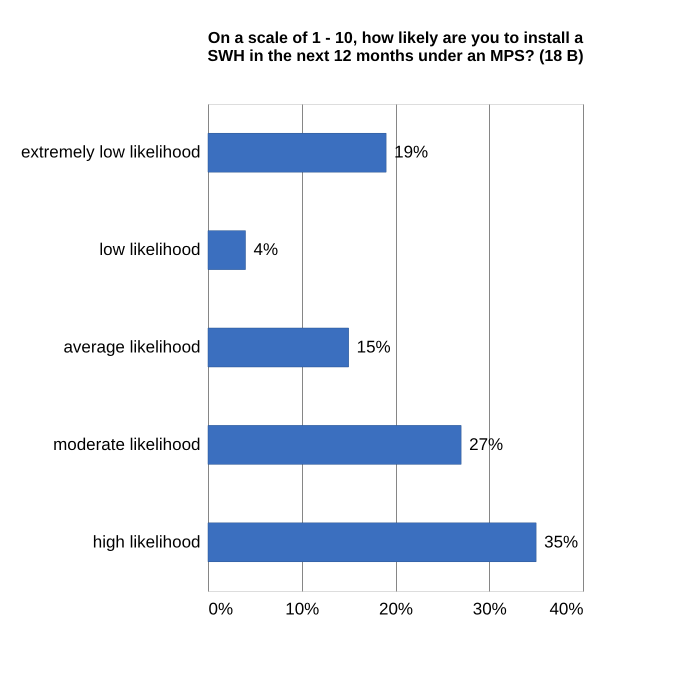 The image size is (681, 696). What do you see at coordinates (395, 47) in the screenshot?
I see `chart-title: On a scale of 1 - 10, how likely are you to install a SWH in the next 12 months under an MPS? (18 B)` at bounding box center [395, 47].